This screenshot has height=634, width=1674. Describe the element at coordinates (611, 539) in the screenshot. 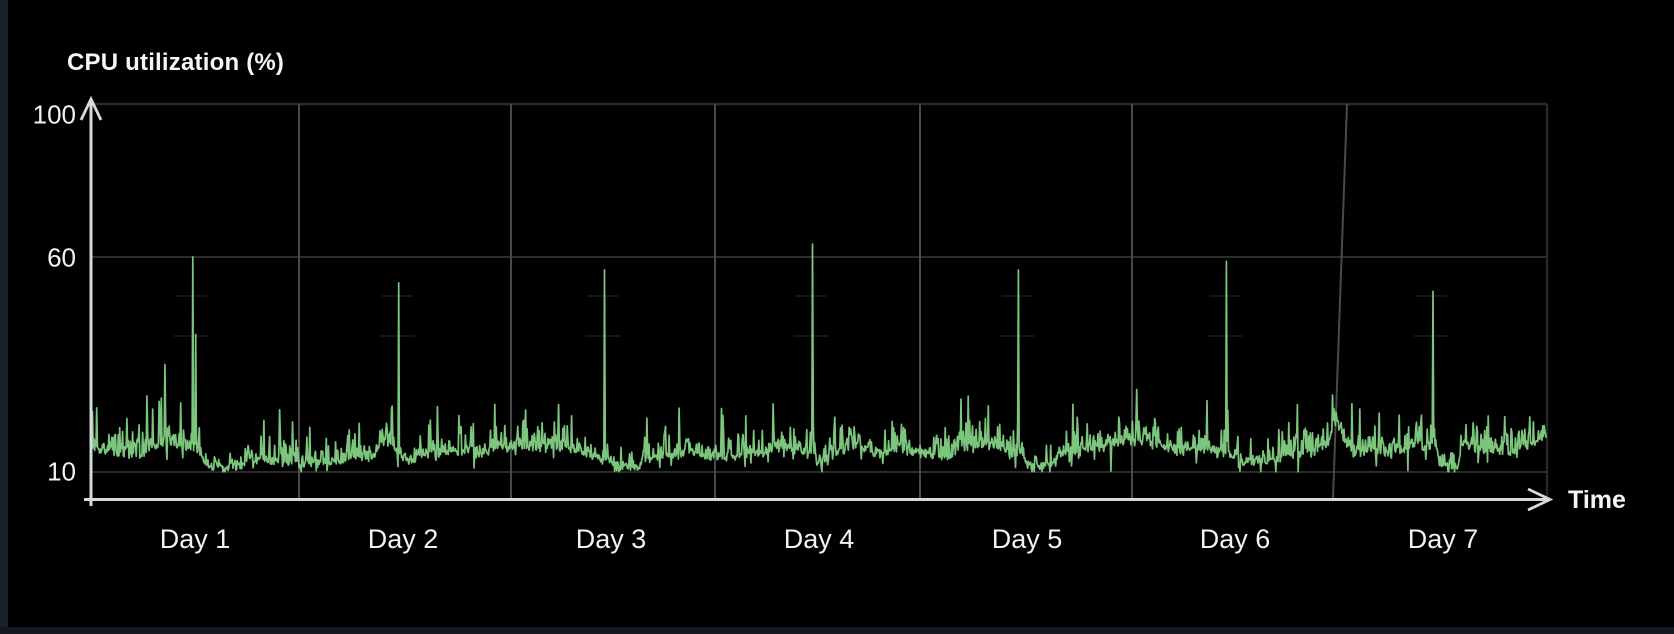

I see `x-tick-label-day-3: Day 3` at that location.